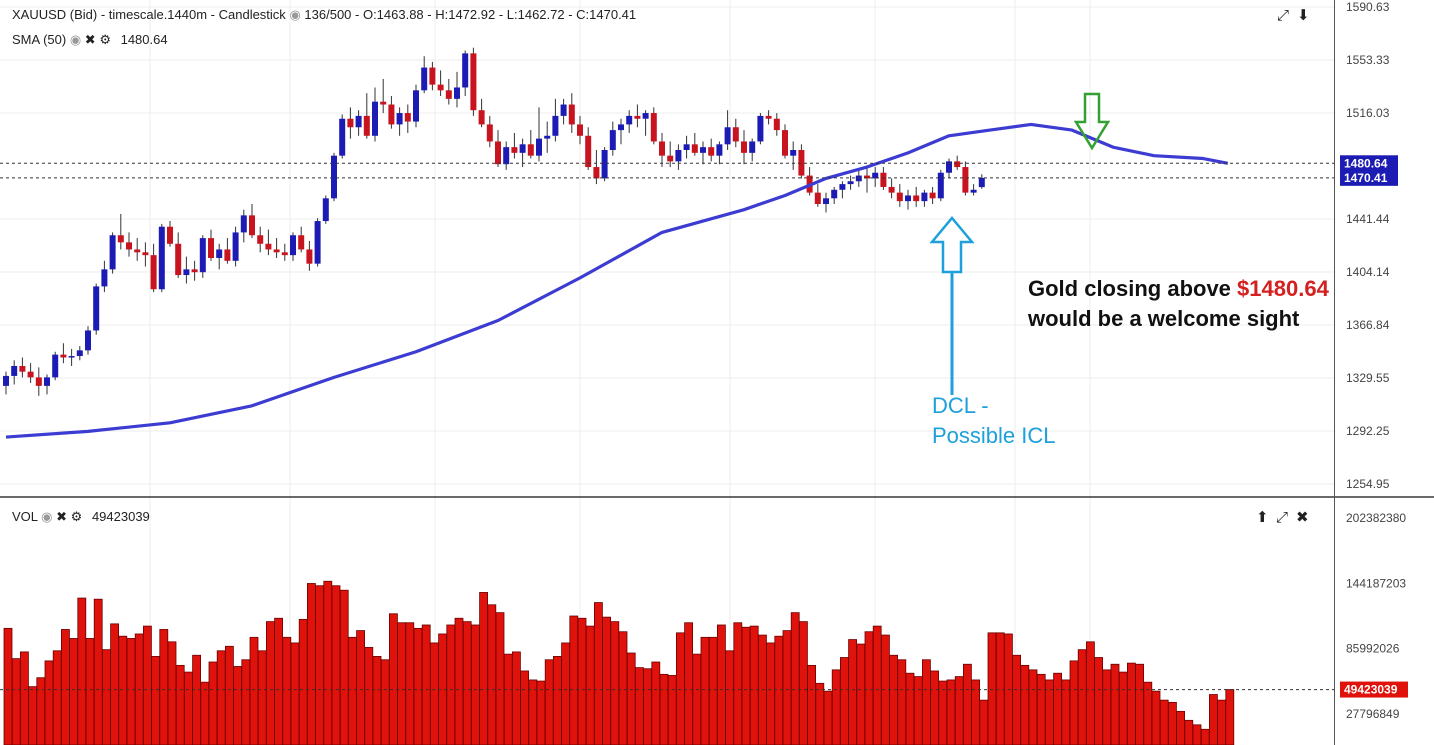 The width and height of the screenshot is (1434, 745). What do you see at coordinates (1366, 163) in the screenshot?
I see `price-tag-label: 1480.64` at bounding box center [1366, 163].